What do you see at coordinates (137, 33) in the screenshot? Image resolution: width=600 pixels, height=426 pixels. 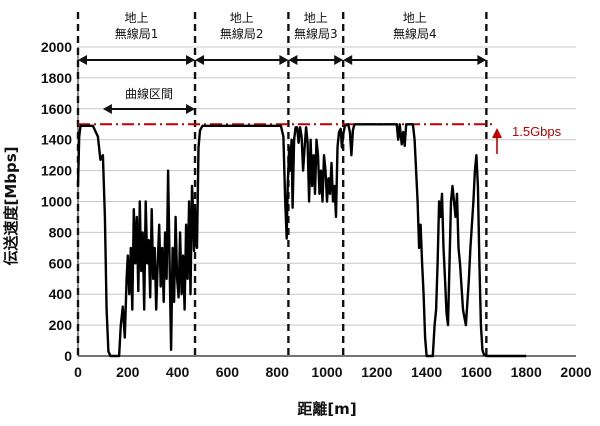 I see `station-label-line2: 無線局1` at bounding box center [137, 33].